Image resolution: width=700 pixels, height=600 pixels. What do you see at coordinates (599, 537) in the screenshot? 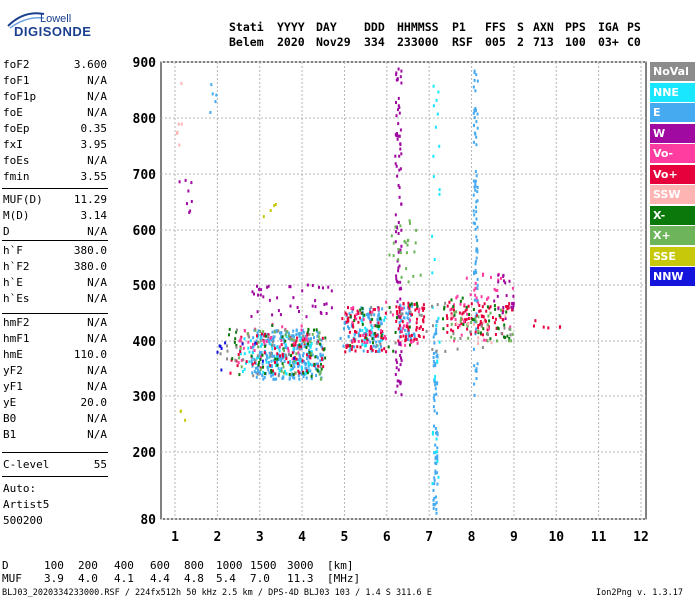
I see `x-tick-label-10: 11` at bounding box center [599, 537].